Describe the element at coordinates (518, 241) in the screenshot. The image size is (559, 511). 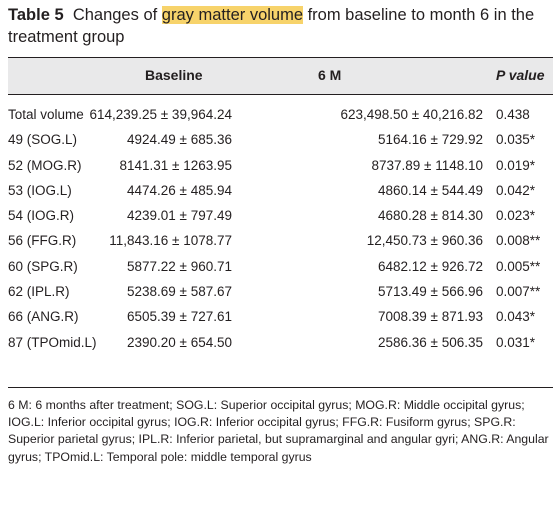
I see `pvalue-cell: 0.008**` at that location.